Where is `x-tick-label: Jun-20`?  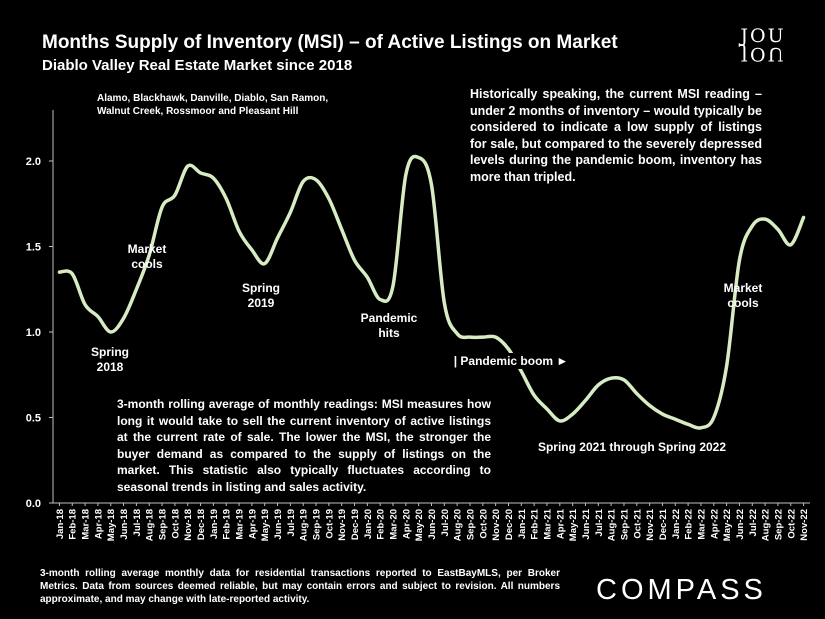 x-tick-label: Jun-20 is located at coordinates (432, 524).